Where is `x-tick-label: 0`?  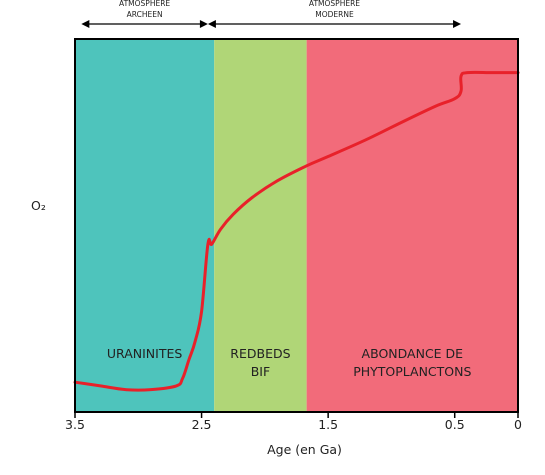
x-tick-label: 0 is located at coordinates (518, 424).